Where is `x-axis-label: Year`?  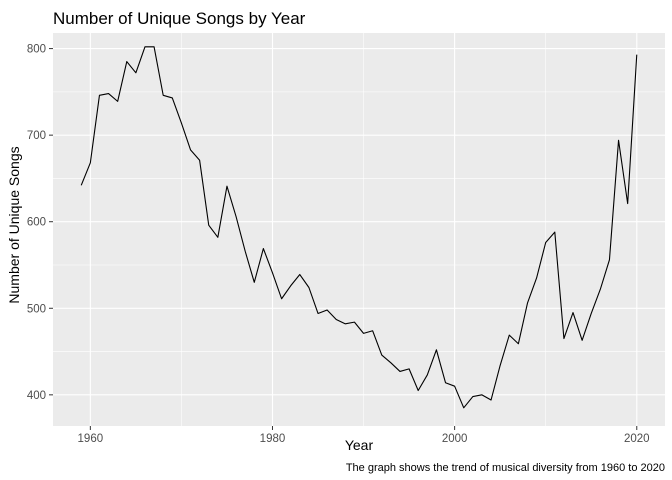 x-axis-label: Year is located at coordinates (359, 445).